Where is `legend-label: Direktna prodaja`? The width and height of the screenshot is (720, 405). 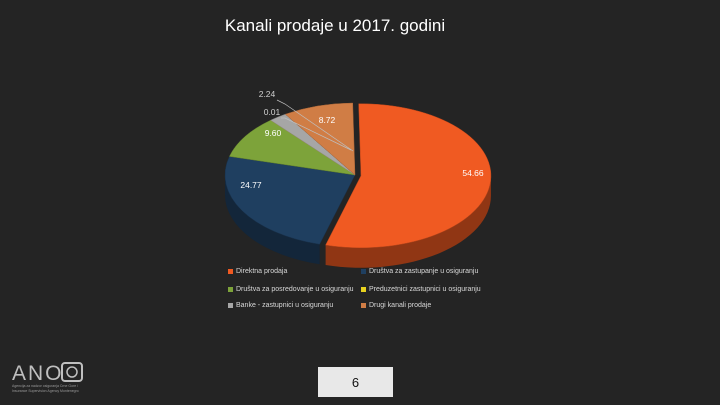 legend-label: Direktna prodaja is located at coordinates (262, 271).